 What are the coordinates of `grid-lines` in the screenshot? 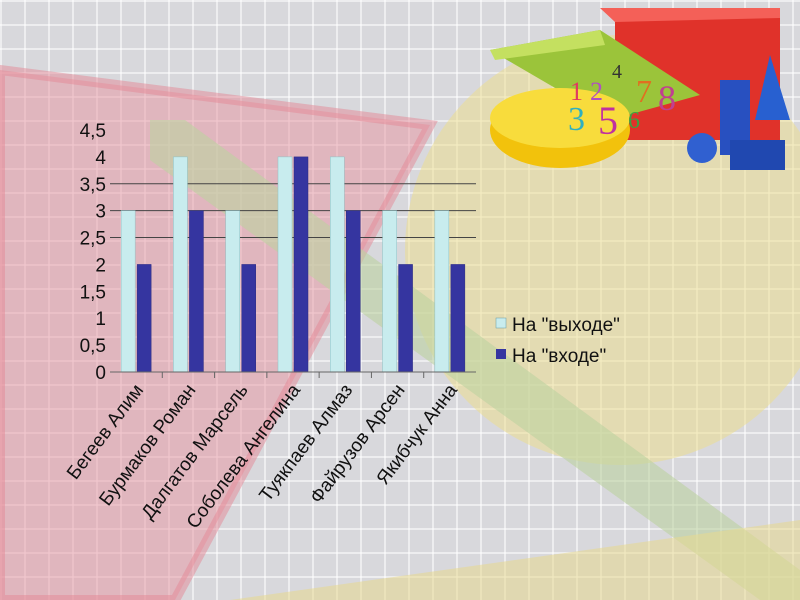 It's located at (293, 211).